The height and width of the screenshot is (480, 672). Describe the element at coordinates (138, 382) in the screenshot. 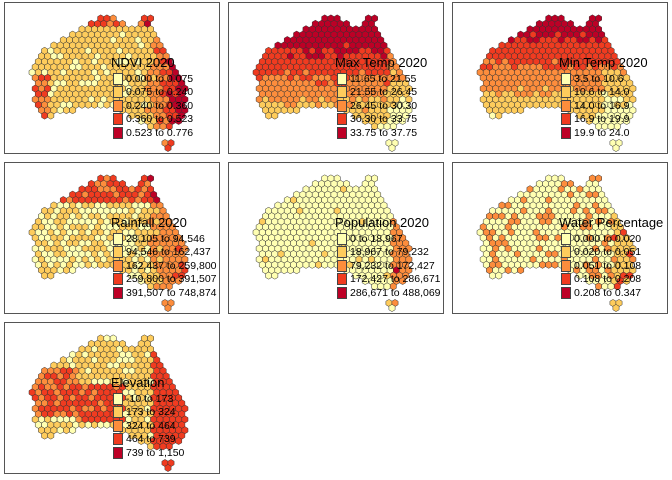

I see `legend-title: Elevation` at that location.